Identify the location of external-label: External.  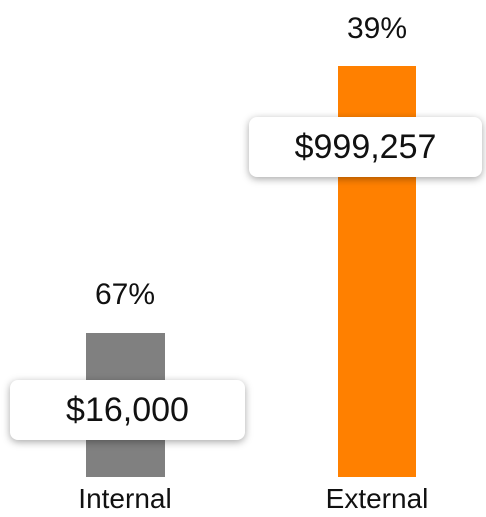
(377, 498).